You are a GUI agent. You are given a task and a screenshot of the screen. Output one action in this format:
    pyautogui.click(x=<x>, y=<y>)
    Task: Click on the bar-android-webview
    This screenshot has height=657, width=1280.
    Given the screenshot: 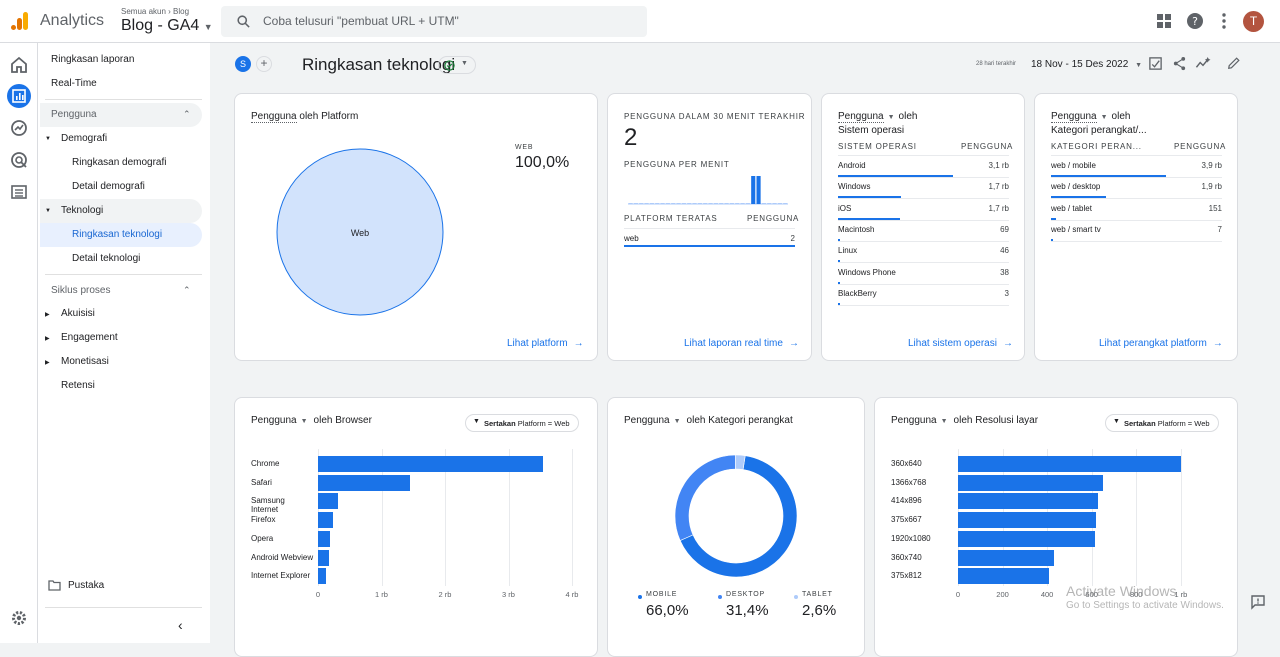 What is the action you would take?
    pyautogui.click(x=323, y=557)
    